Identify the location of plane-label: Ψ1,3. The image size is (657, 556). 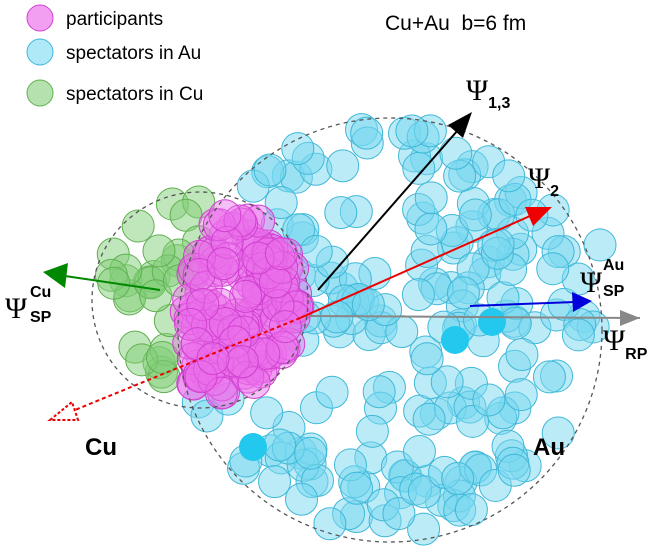
(488, 93).